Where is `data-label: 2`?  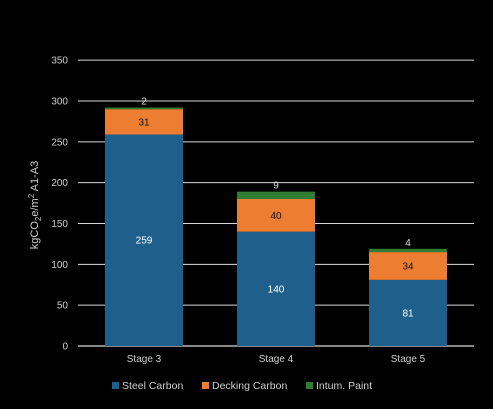
data-label: 2 is located at coordinates (144, 102).